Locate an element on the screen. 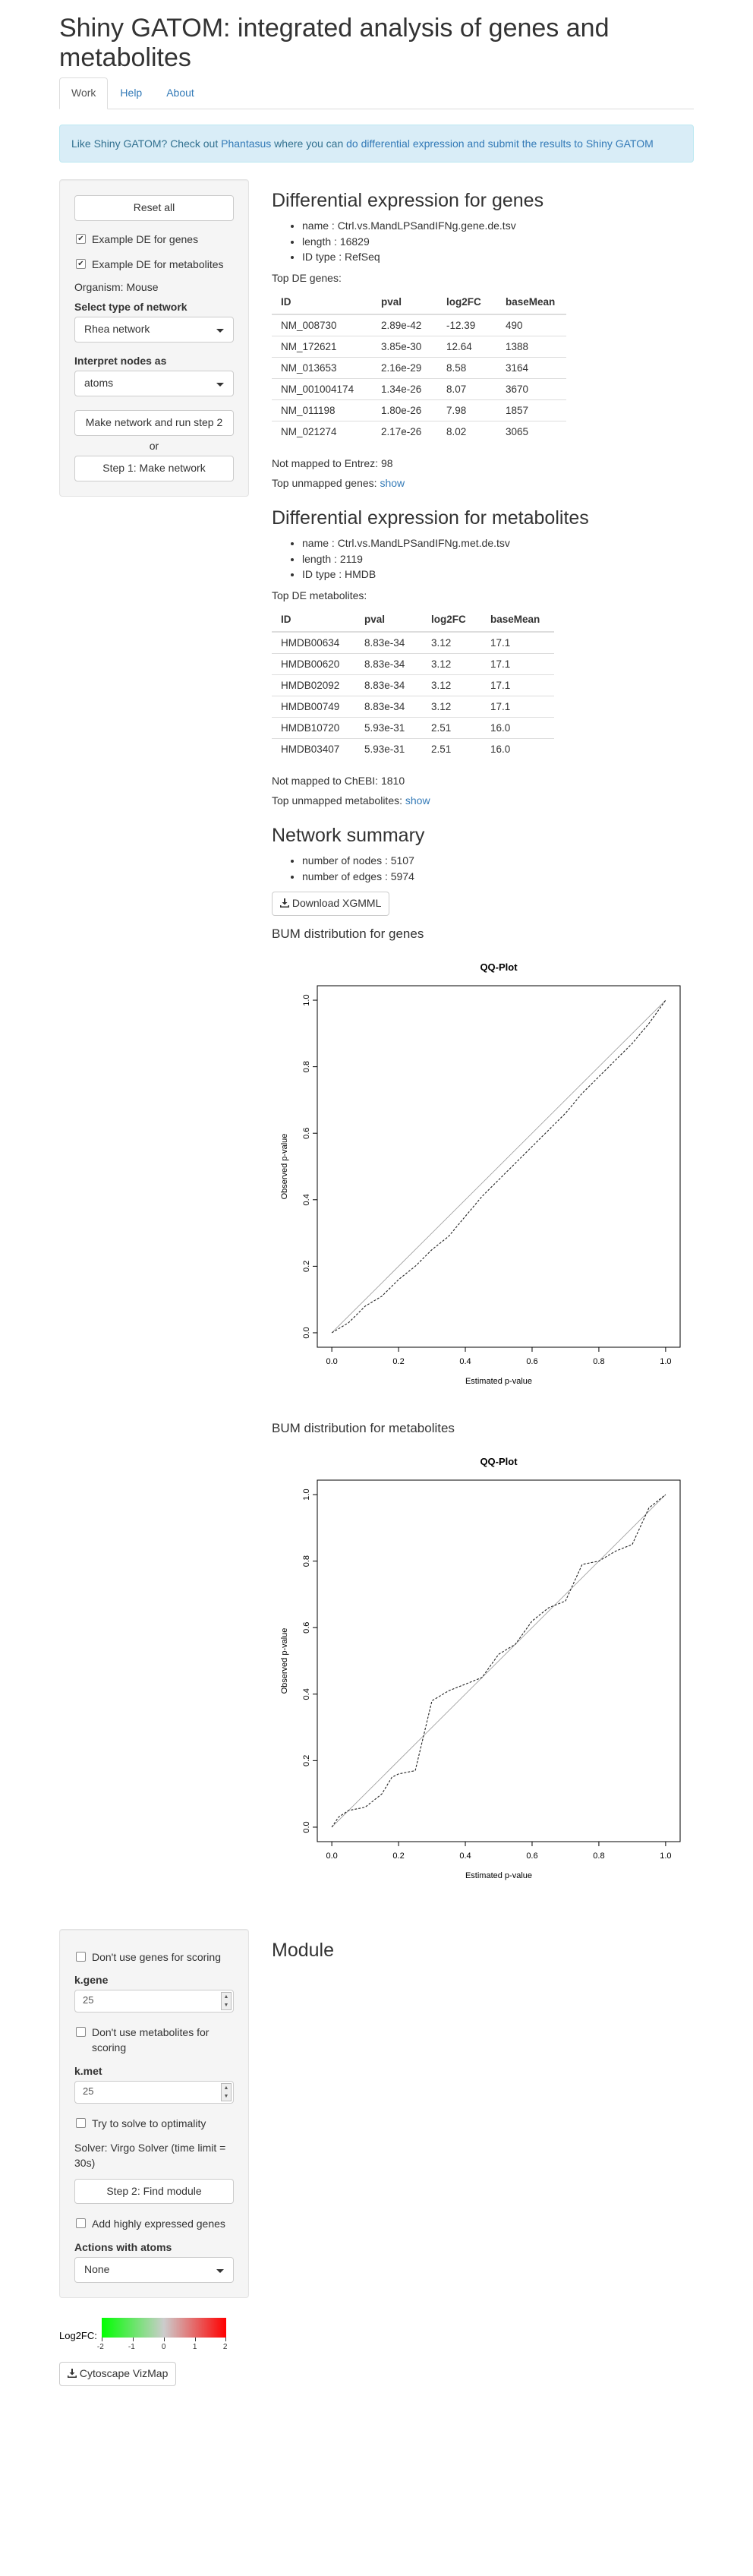 The height and width of the screenshot is (2576, 753). table-cell: 17.1 is located at coordinates (517, 685).